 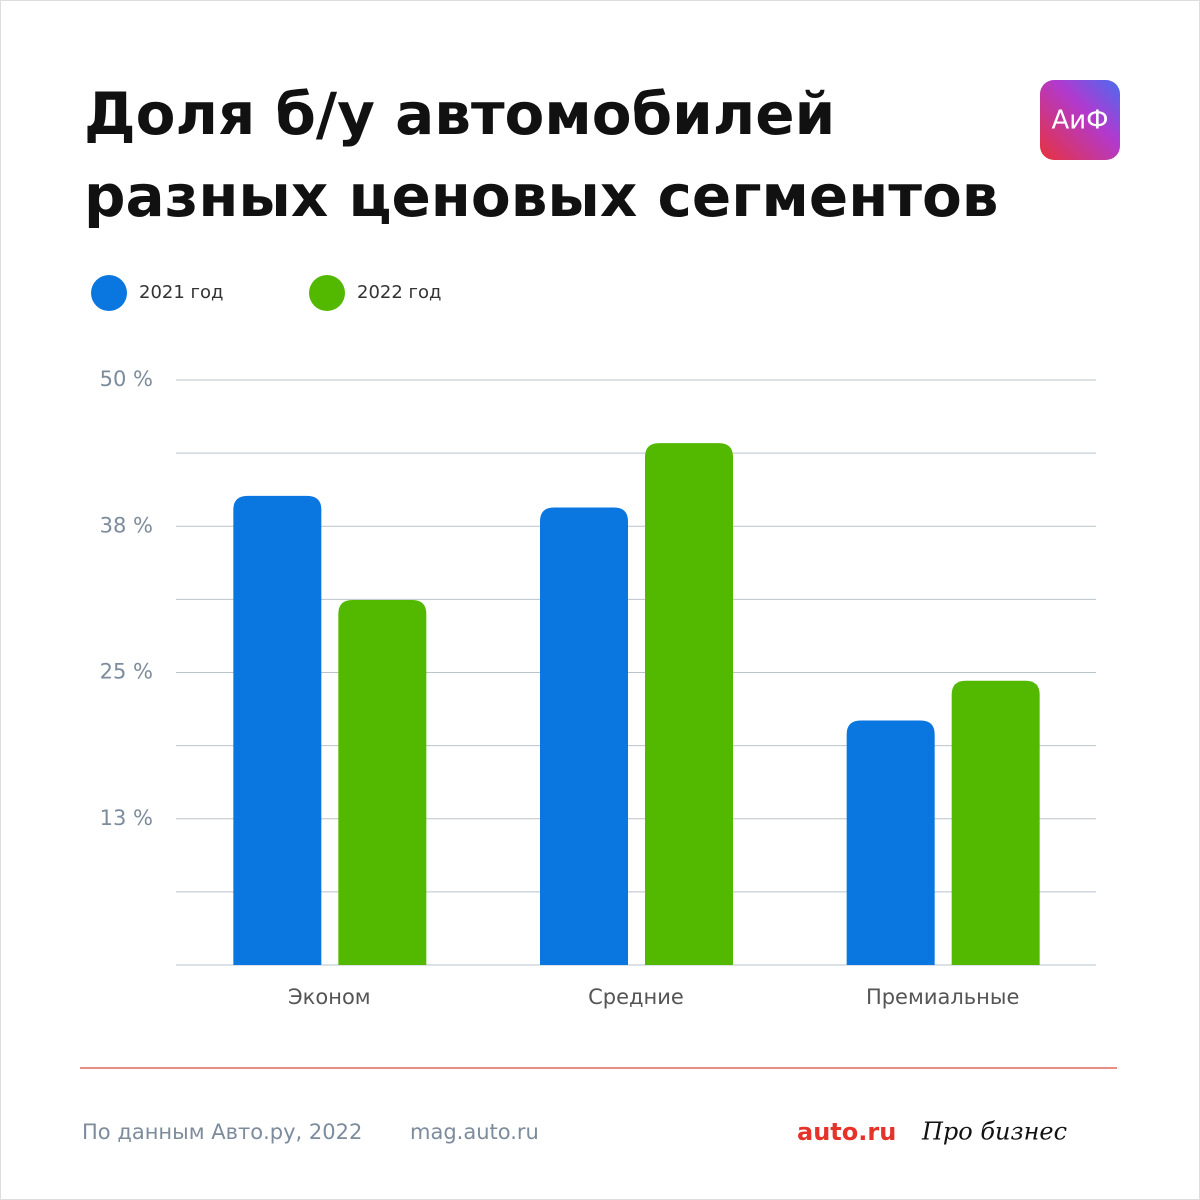 What do you see at coordinates (126, 672) in the screenshot?
I see `y-tick-label: 25 %` at bounding box center [126, 672].